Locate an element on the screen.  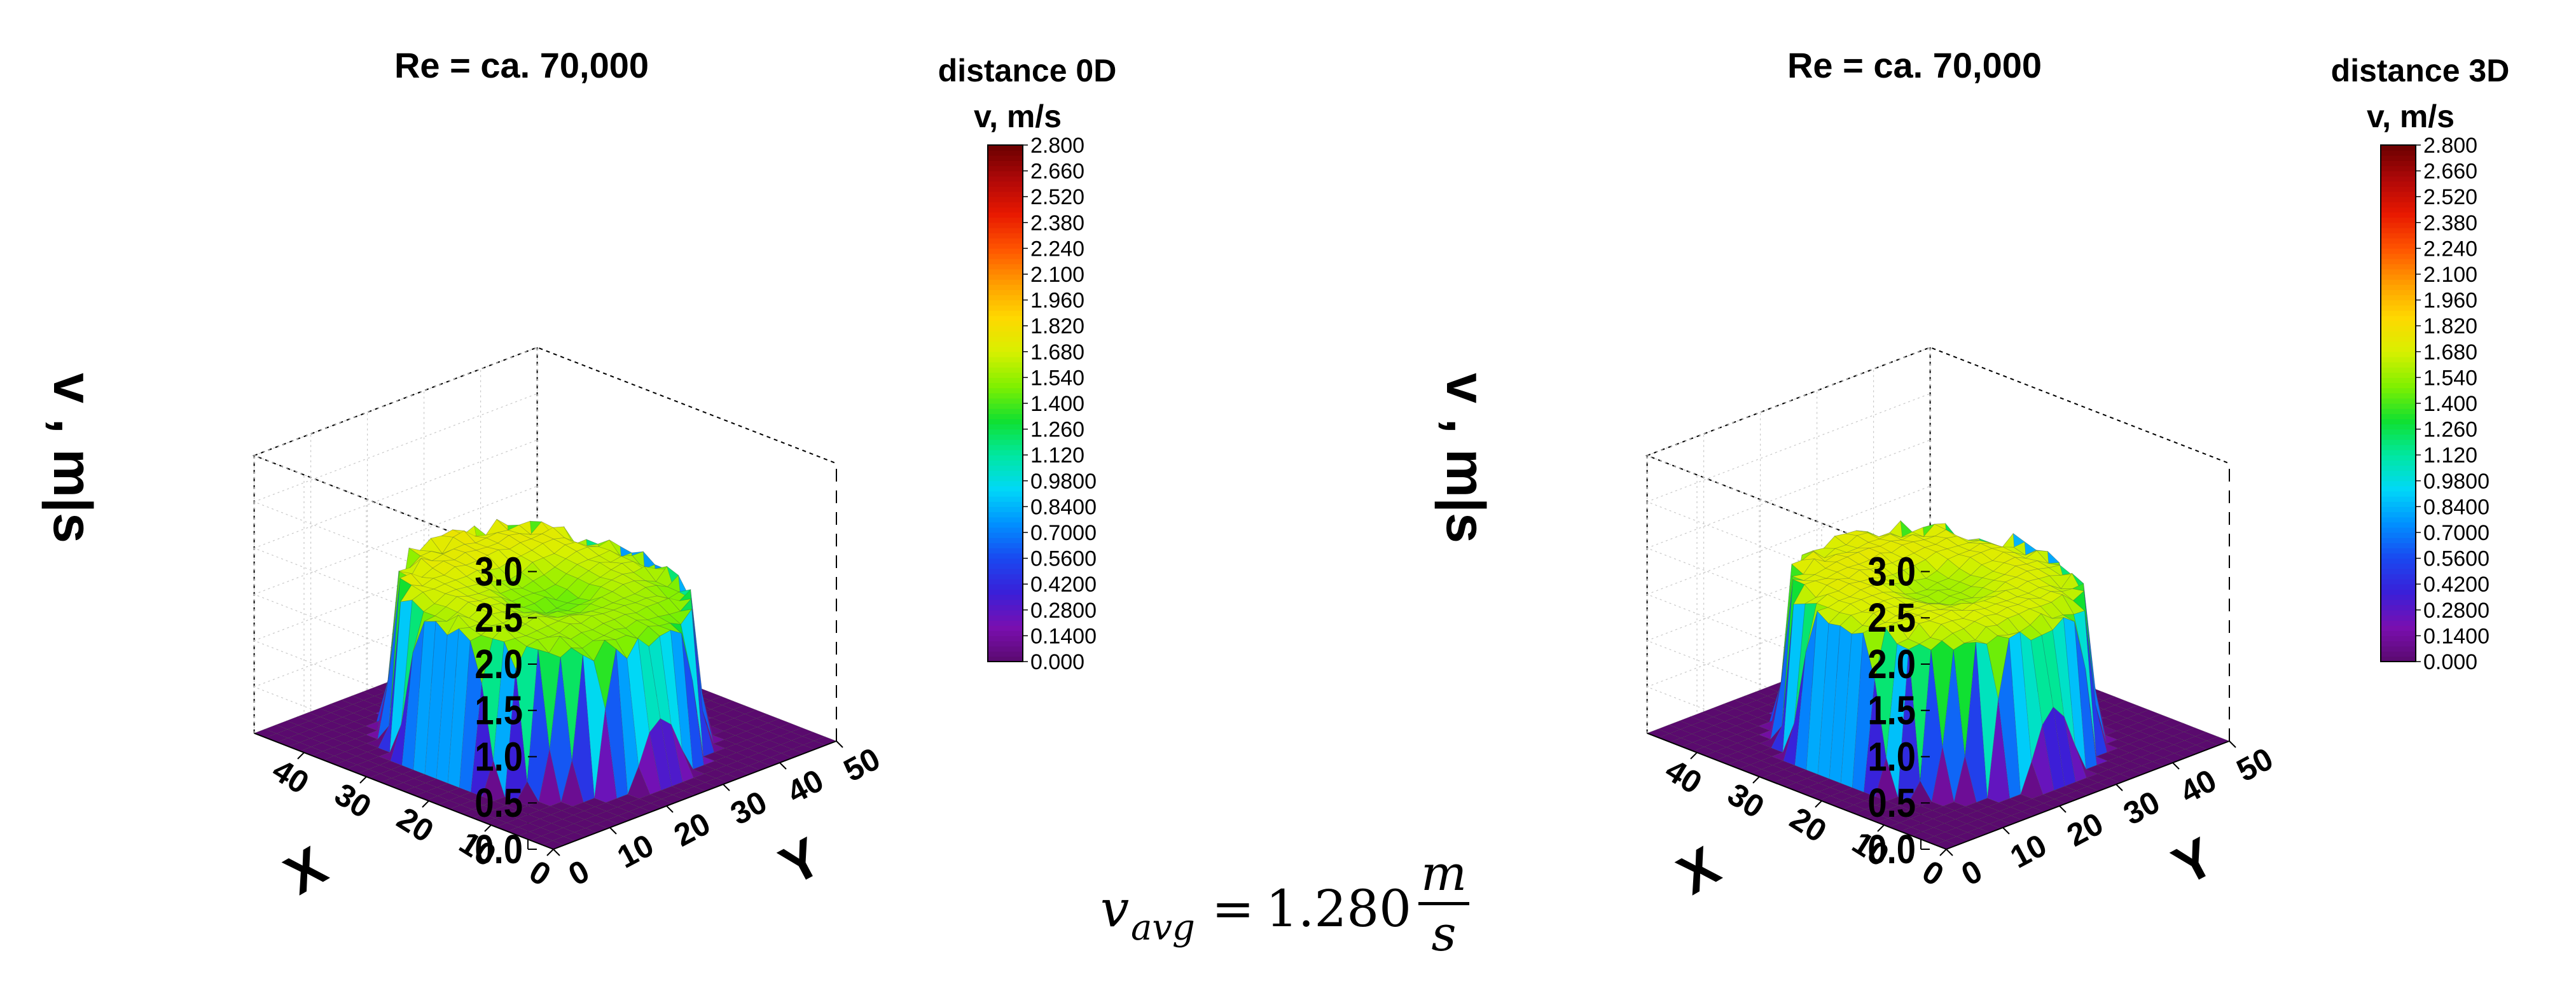
z-axis-label: v , m|s is located at coordinates (1465, 458).